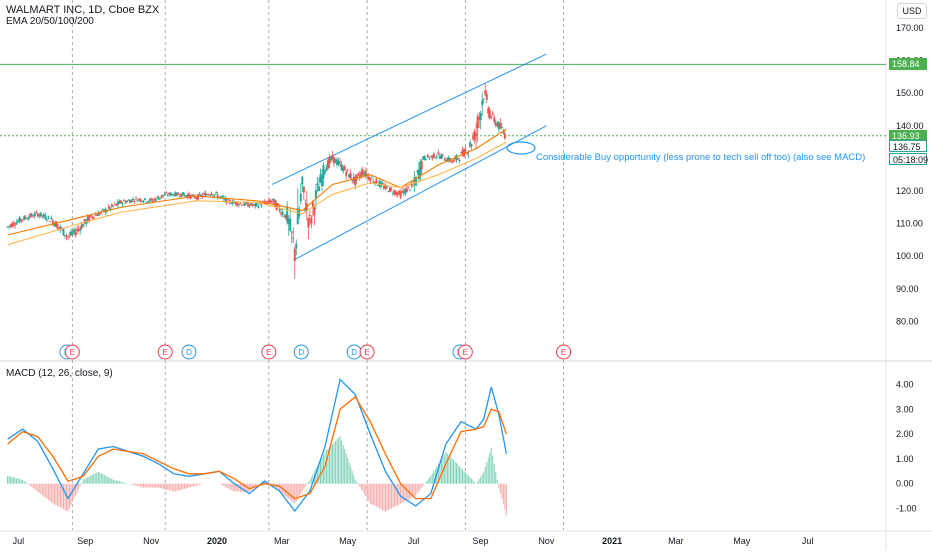 Image resolution: width=932 pixels, height=555 pixels. Describe the element at coordinates (85, 541) in the screenshot. I see `time-tick-label: Sep` at that location.